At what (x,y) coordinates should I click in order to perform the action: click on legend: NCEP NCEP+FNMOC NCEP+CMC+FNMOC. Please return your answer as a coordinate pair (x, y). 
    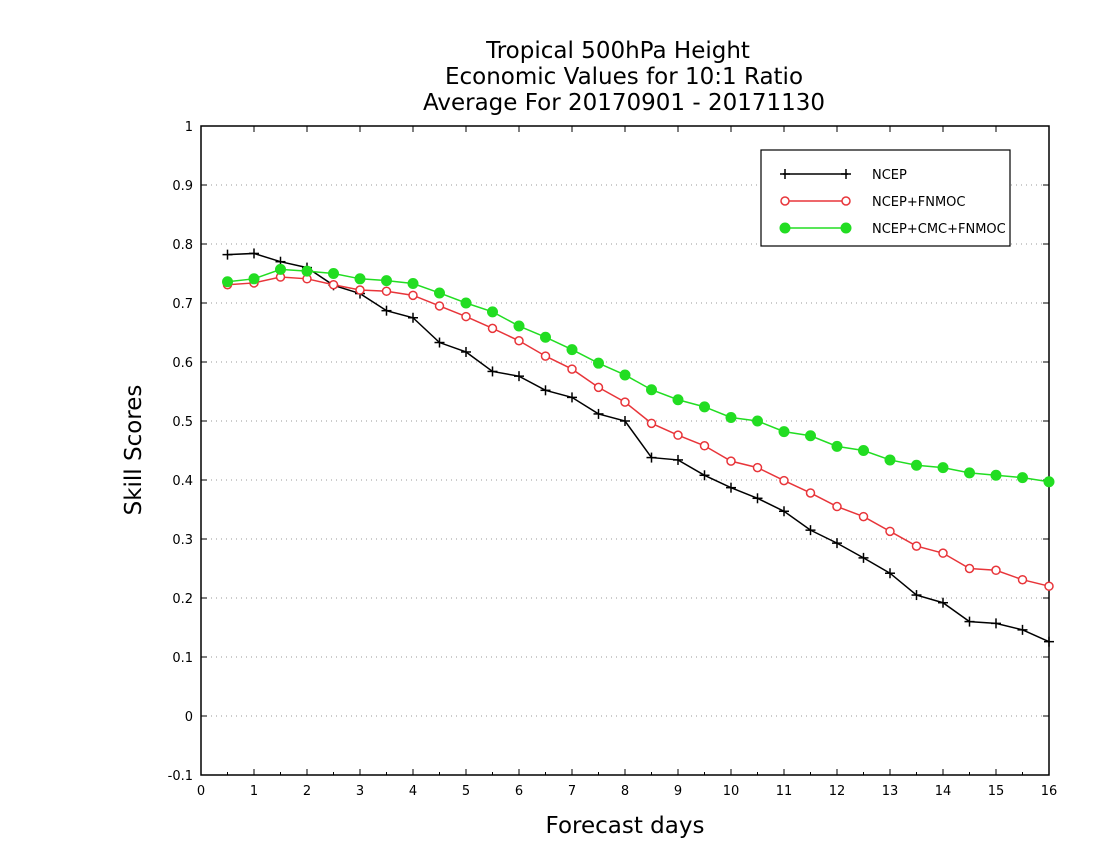
    Looking at the image, I should click on (885, 198).